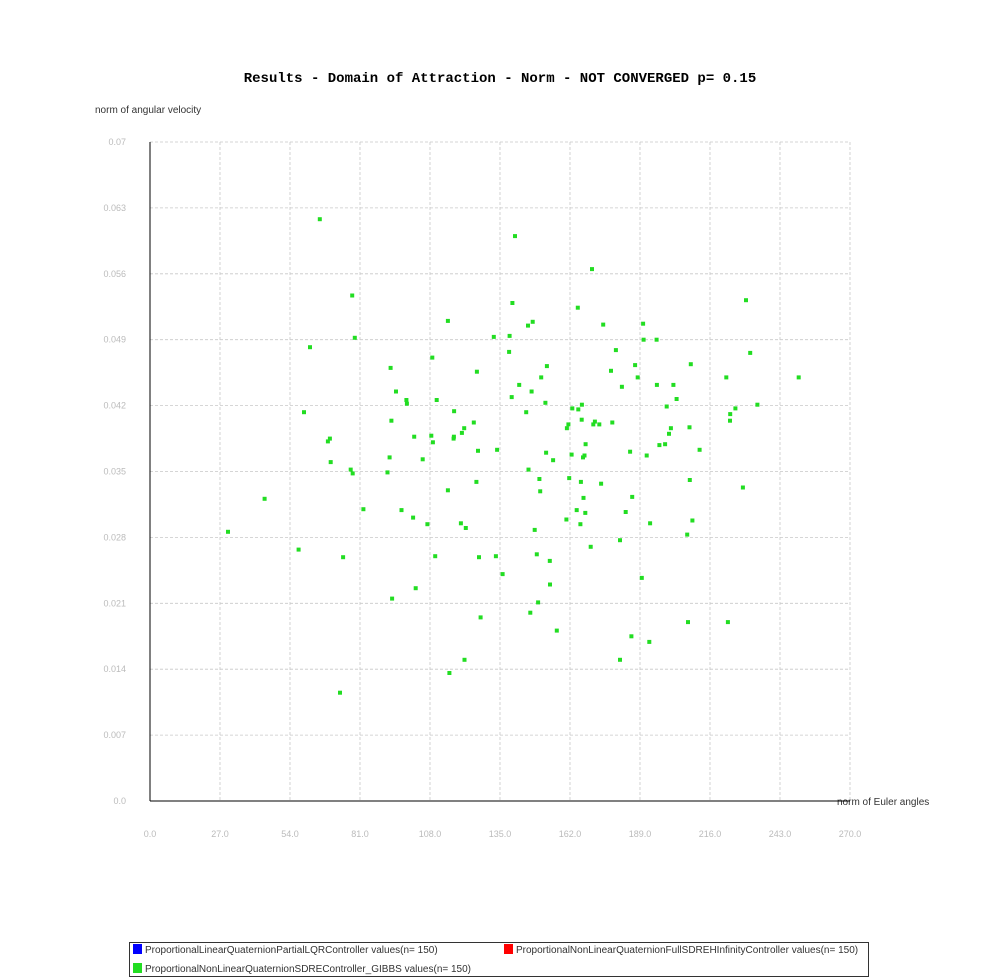 The height and width of the screenshot is (978, 1000). What do you see at coordinates (114, 735) in the screenshot?
I see `y-tick-label: 0.007` at bounding box center [114, 735].